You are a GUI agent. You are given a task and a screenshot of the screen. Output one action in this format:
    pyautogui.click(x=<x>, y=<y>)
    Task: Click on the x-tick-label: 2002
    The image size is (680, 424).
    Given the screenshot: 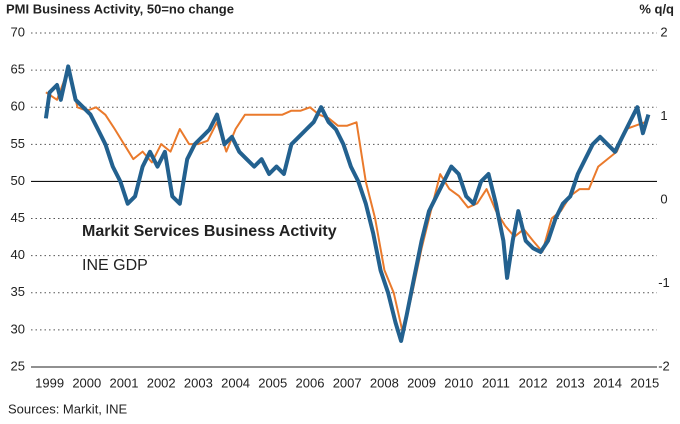 What is the action you would take?
    pyautogui.click(x=161, y=382)
    